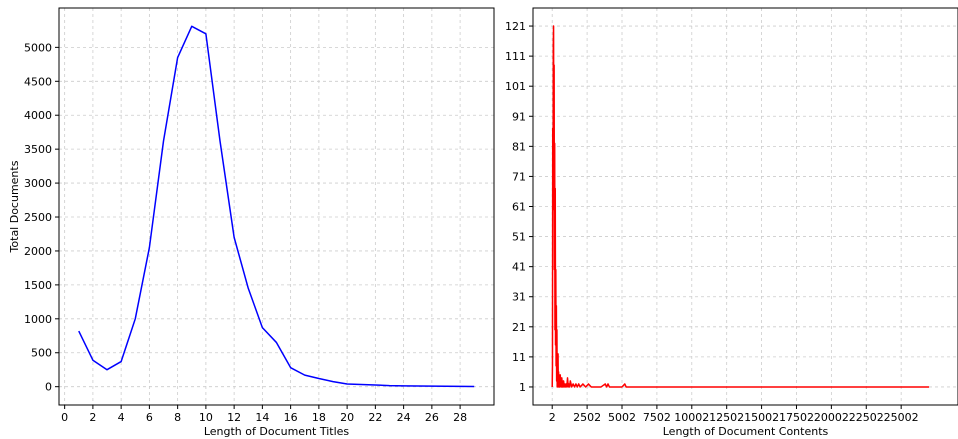 The height and width of the screenshot is (439, 958). I want to click on right-y-tick-label: 121, so click(515, 26).